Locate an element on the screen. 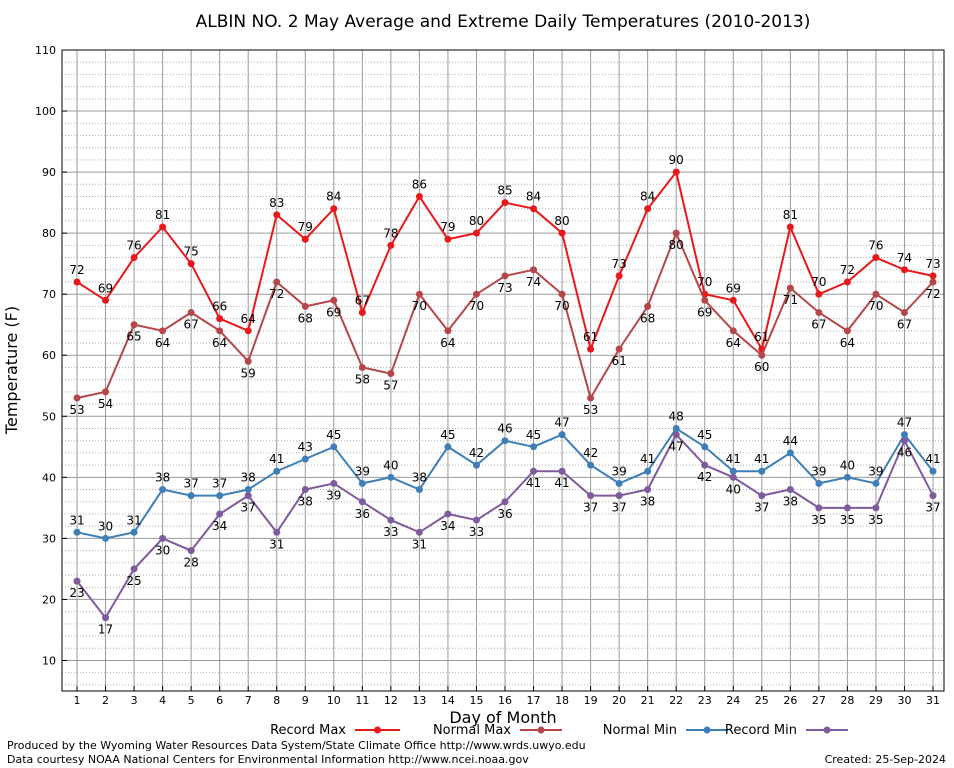 The image size is (954, 768). normal-max-data-label: 57 is located at coordinates (390, 386).